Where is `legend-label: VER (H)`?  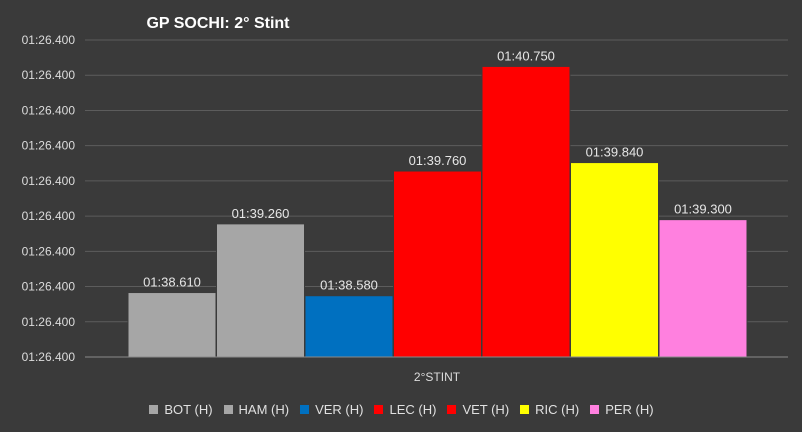
legend-label: VER (H) is located at coordinates (339, 409).